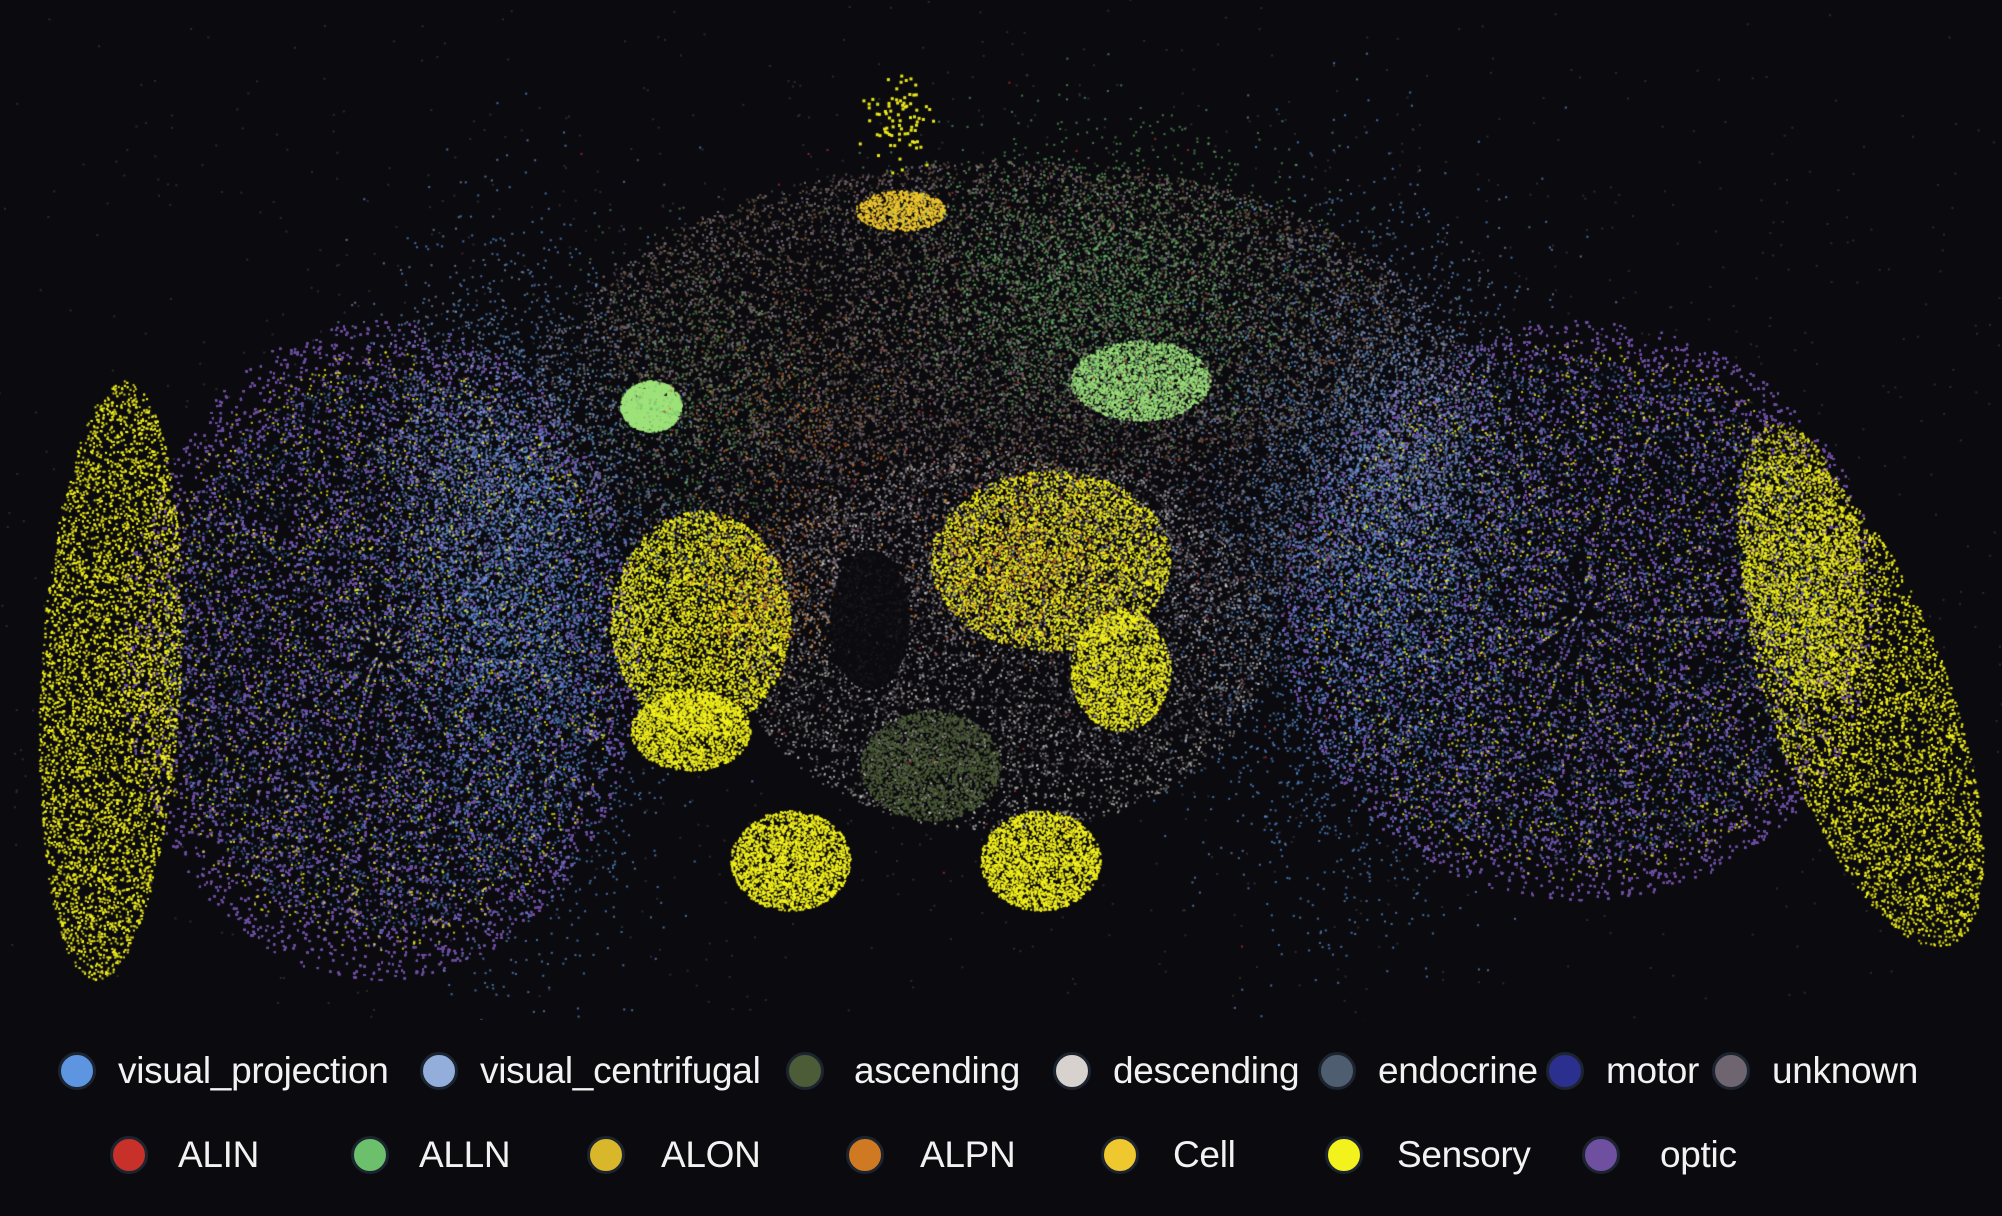 The image size is (2002, 1216). What do you see at coordinates (968, 1154) in the screenshot?
I see `legend-label-alpn: ALPN` at bounding box center [968, 1154].